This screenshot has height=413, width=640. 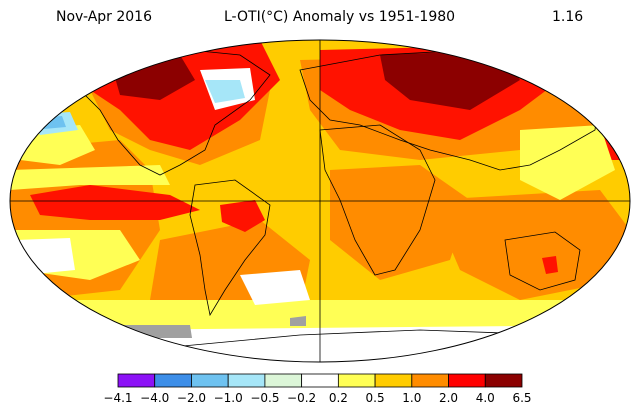 I want to click on coastline-south-america, so click(x=230, y=248).